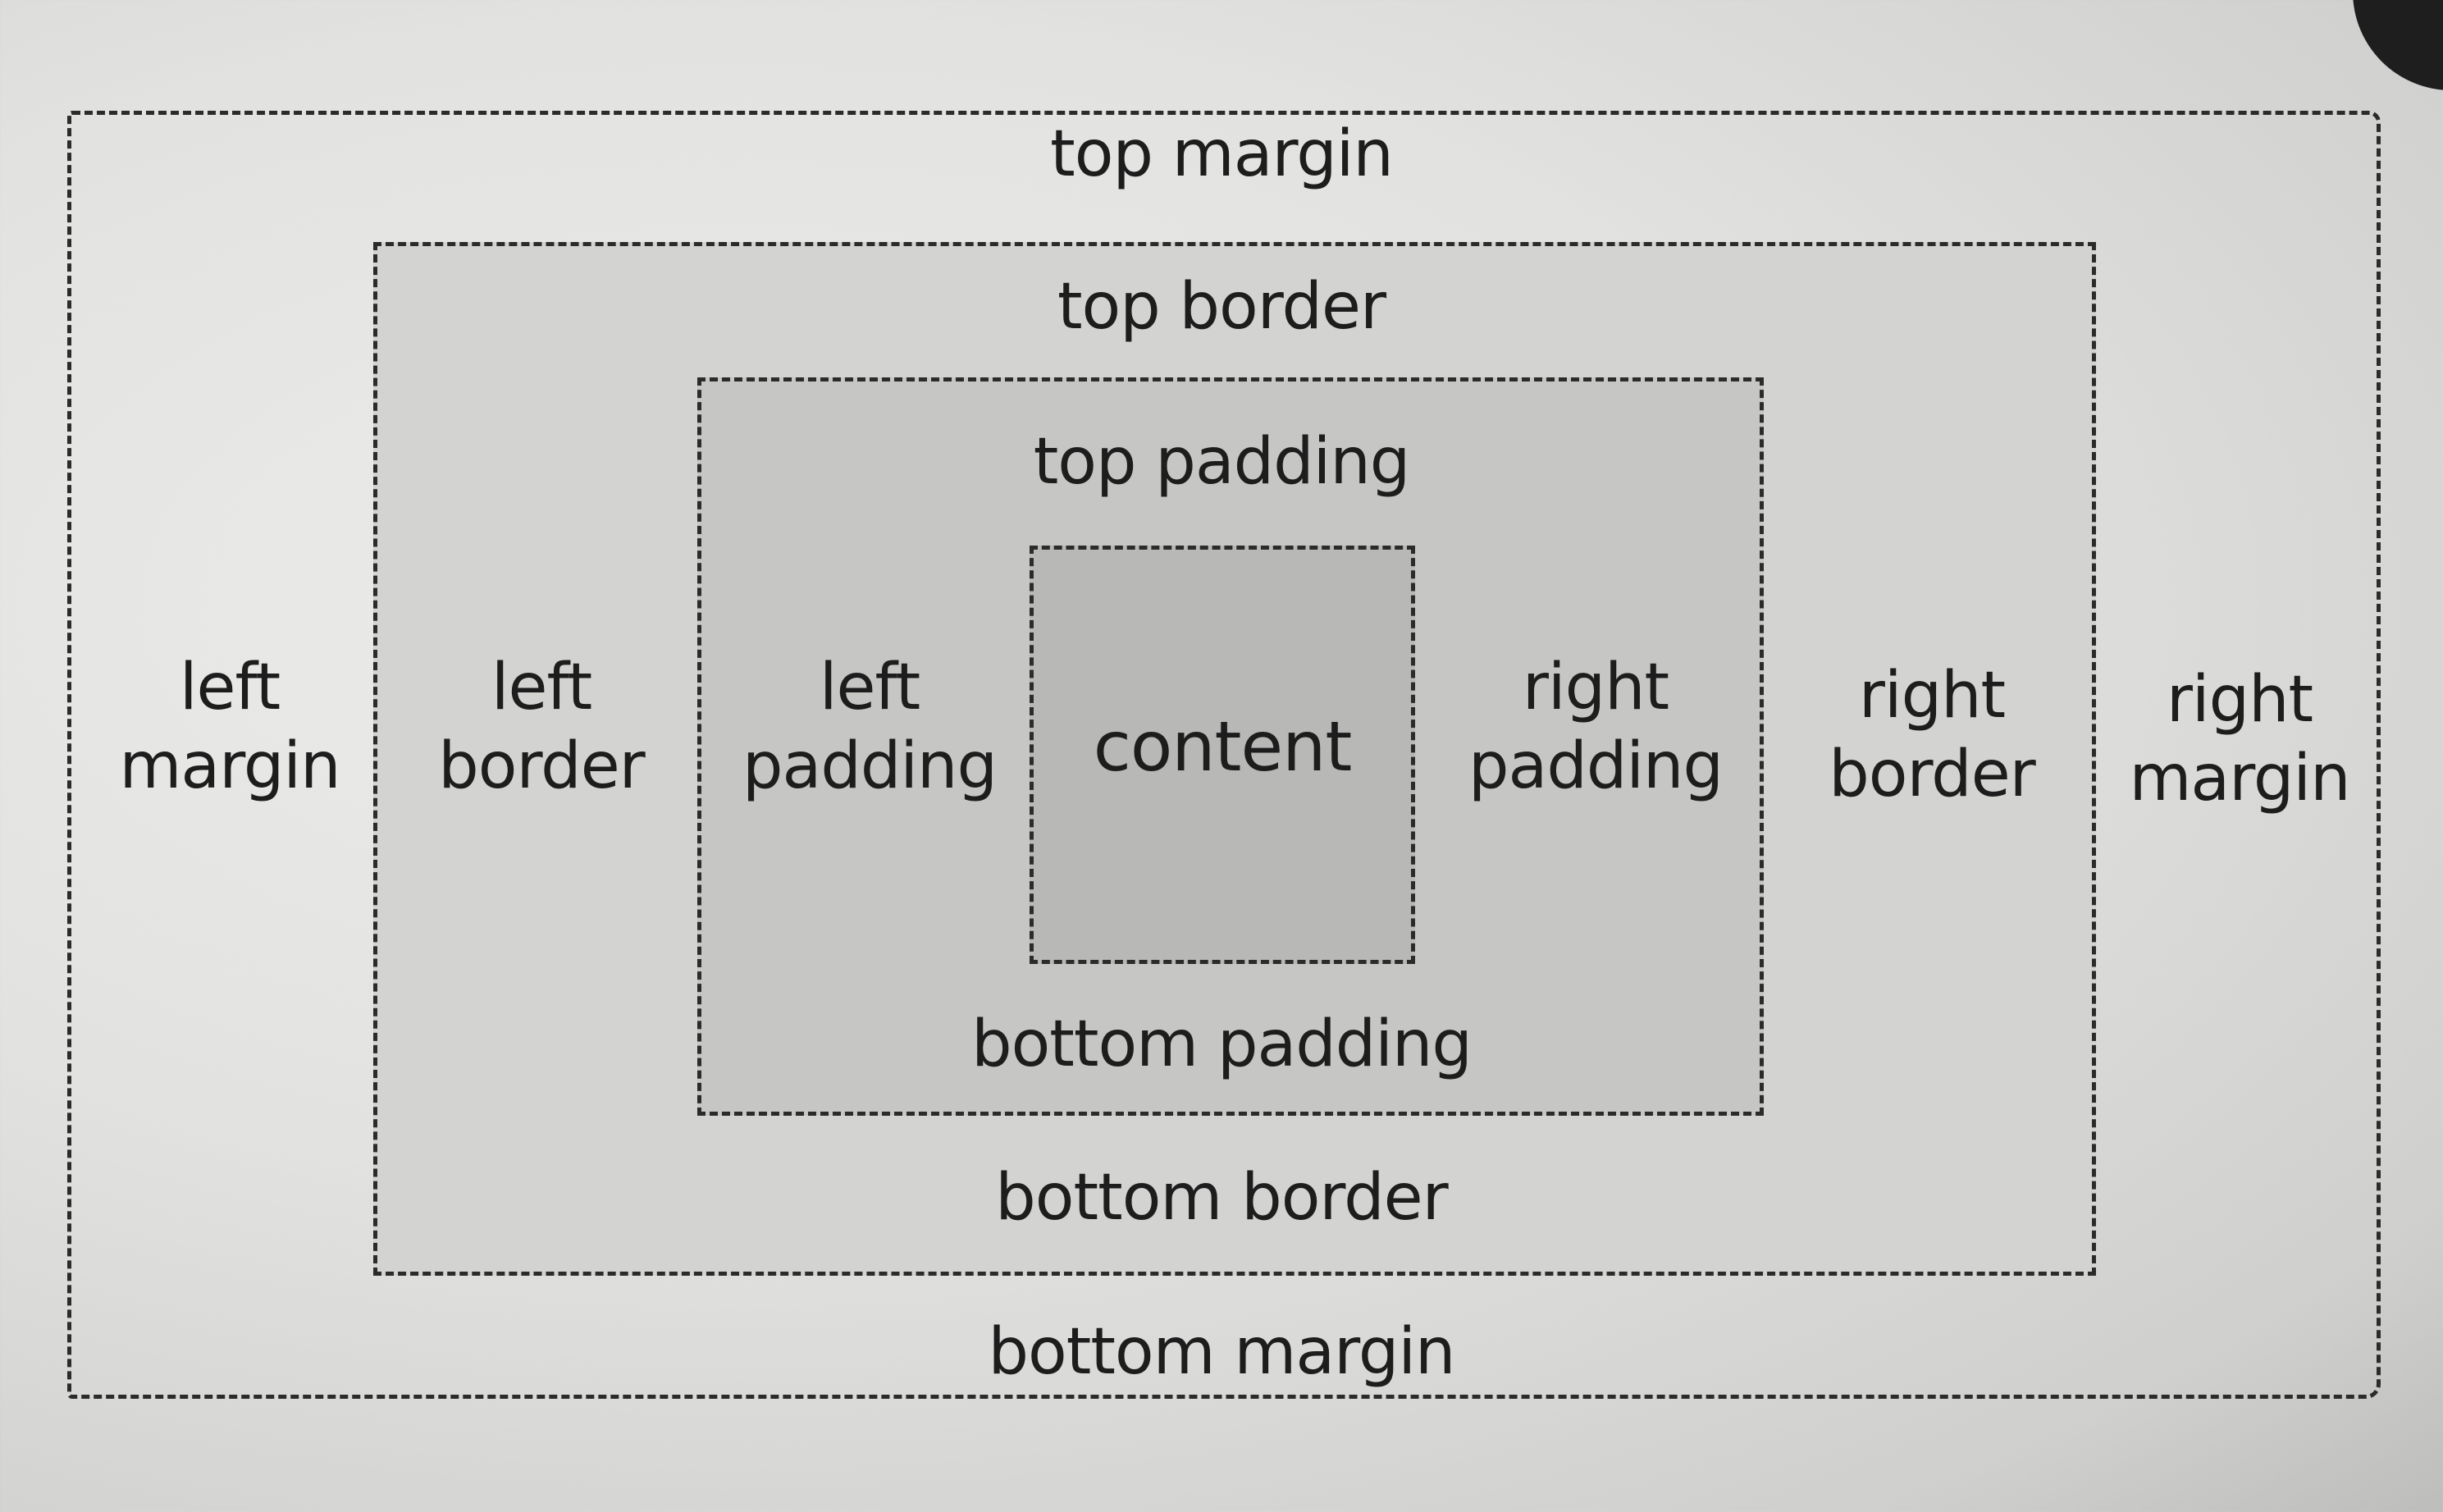 The width and height of the screenshot is (2443, 1512). What do you see at coordinates (869, 727) in the screenshot?
I see `left-padding-label: left padding` at bounding box center [869, 727].